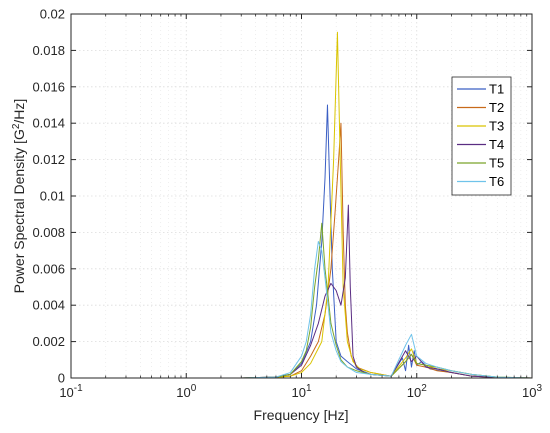 This screenshot has width=550, height=433. I want to click on y-axis-label-main: Power Spectral Density [G, so click(19, 211).